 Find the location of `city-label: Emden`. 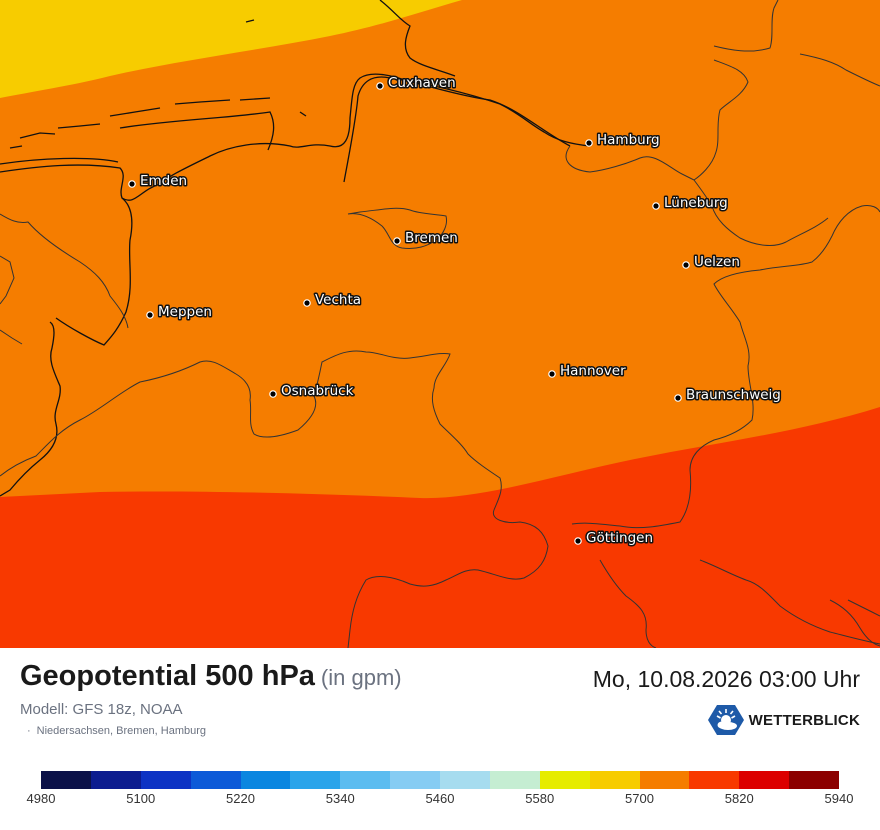

city-label: Emden is located at coordinates (163, 181).